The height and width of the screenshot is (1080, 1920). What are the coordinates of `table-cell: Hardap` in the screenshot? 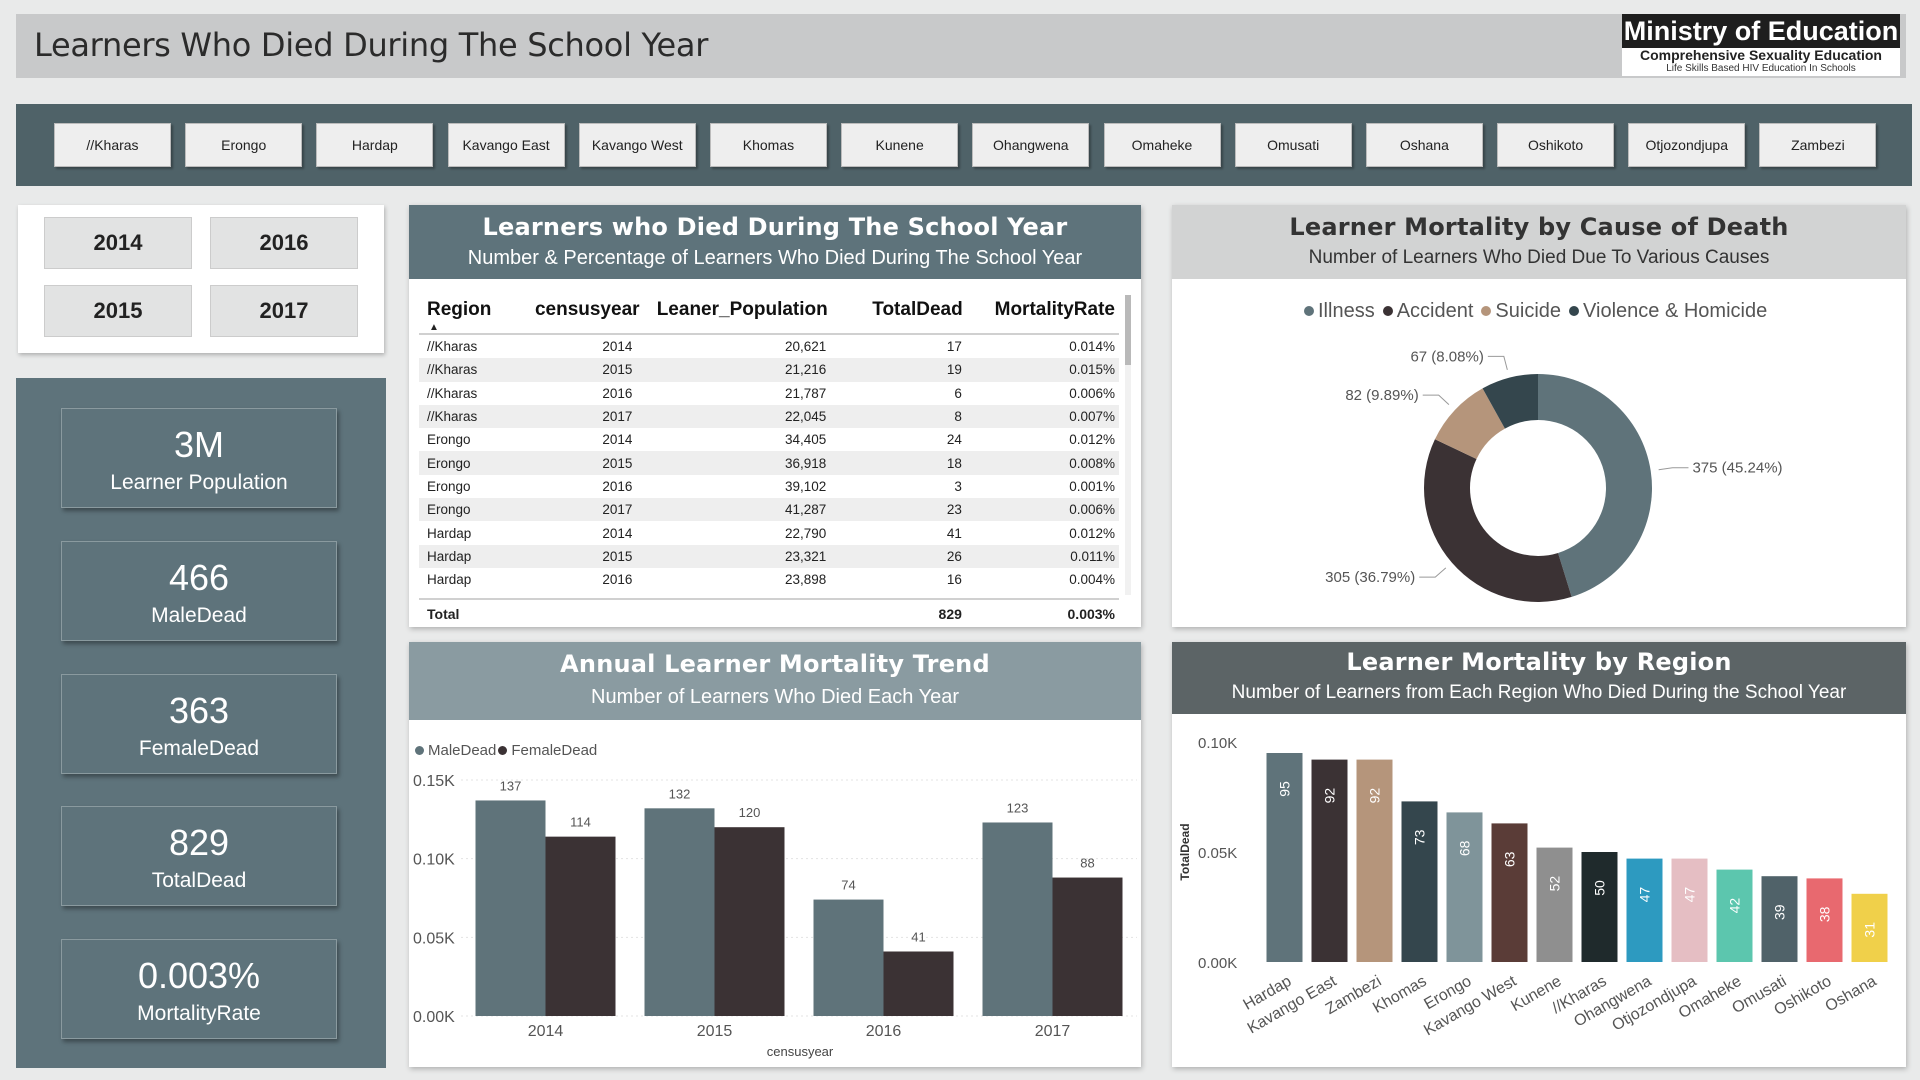 It's located at (449, 556).